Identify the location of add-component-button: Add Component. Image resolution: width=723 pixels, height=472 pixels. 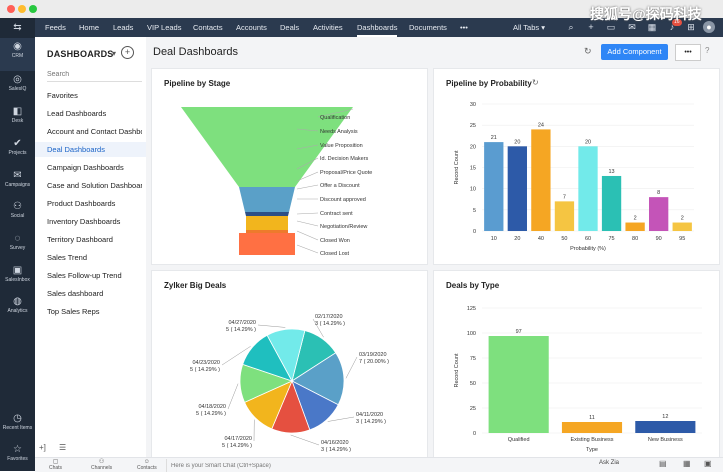
(634, 52).